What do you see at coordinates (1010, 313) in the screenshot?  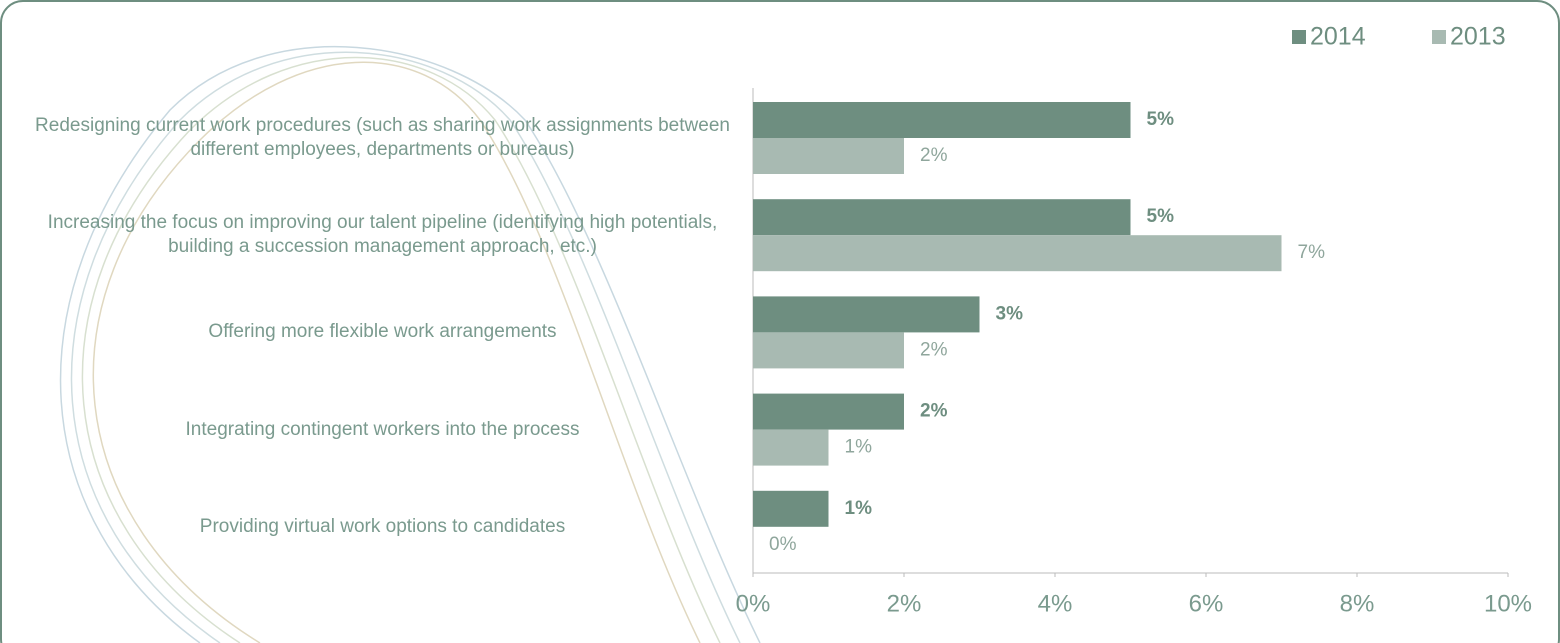 I see `value-label: 3%` at bounding box center [1010, 313].